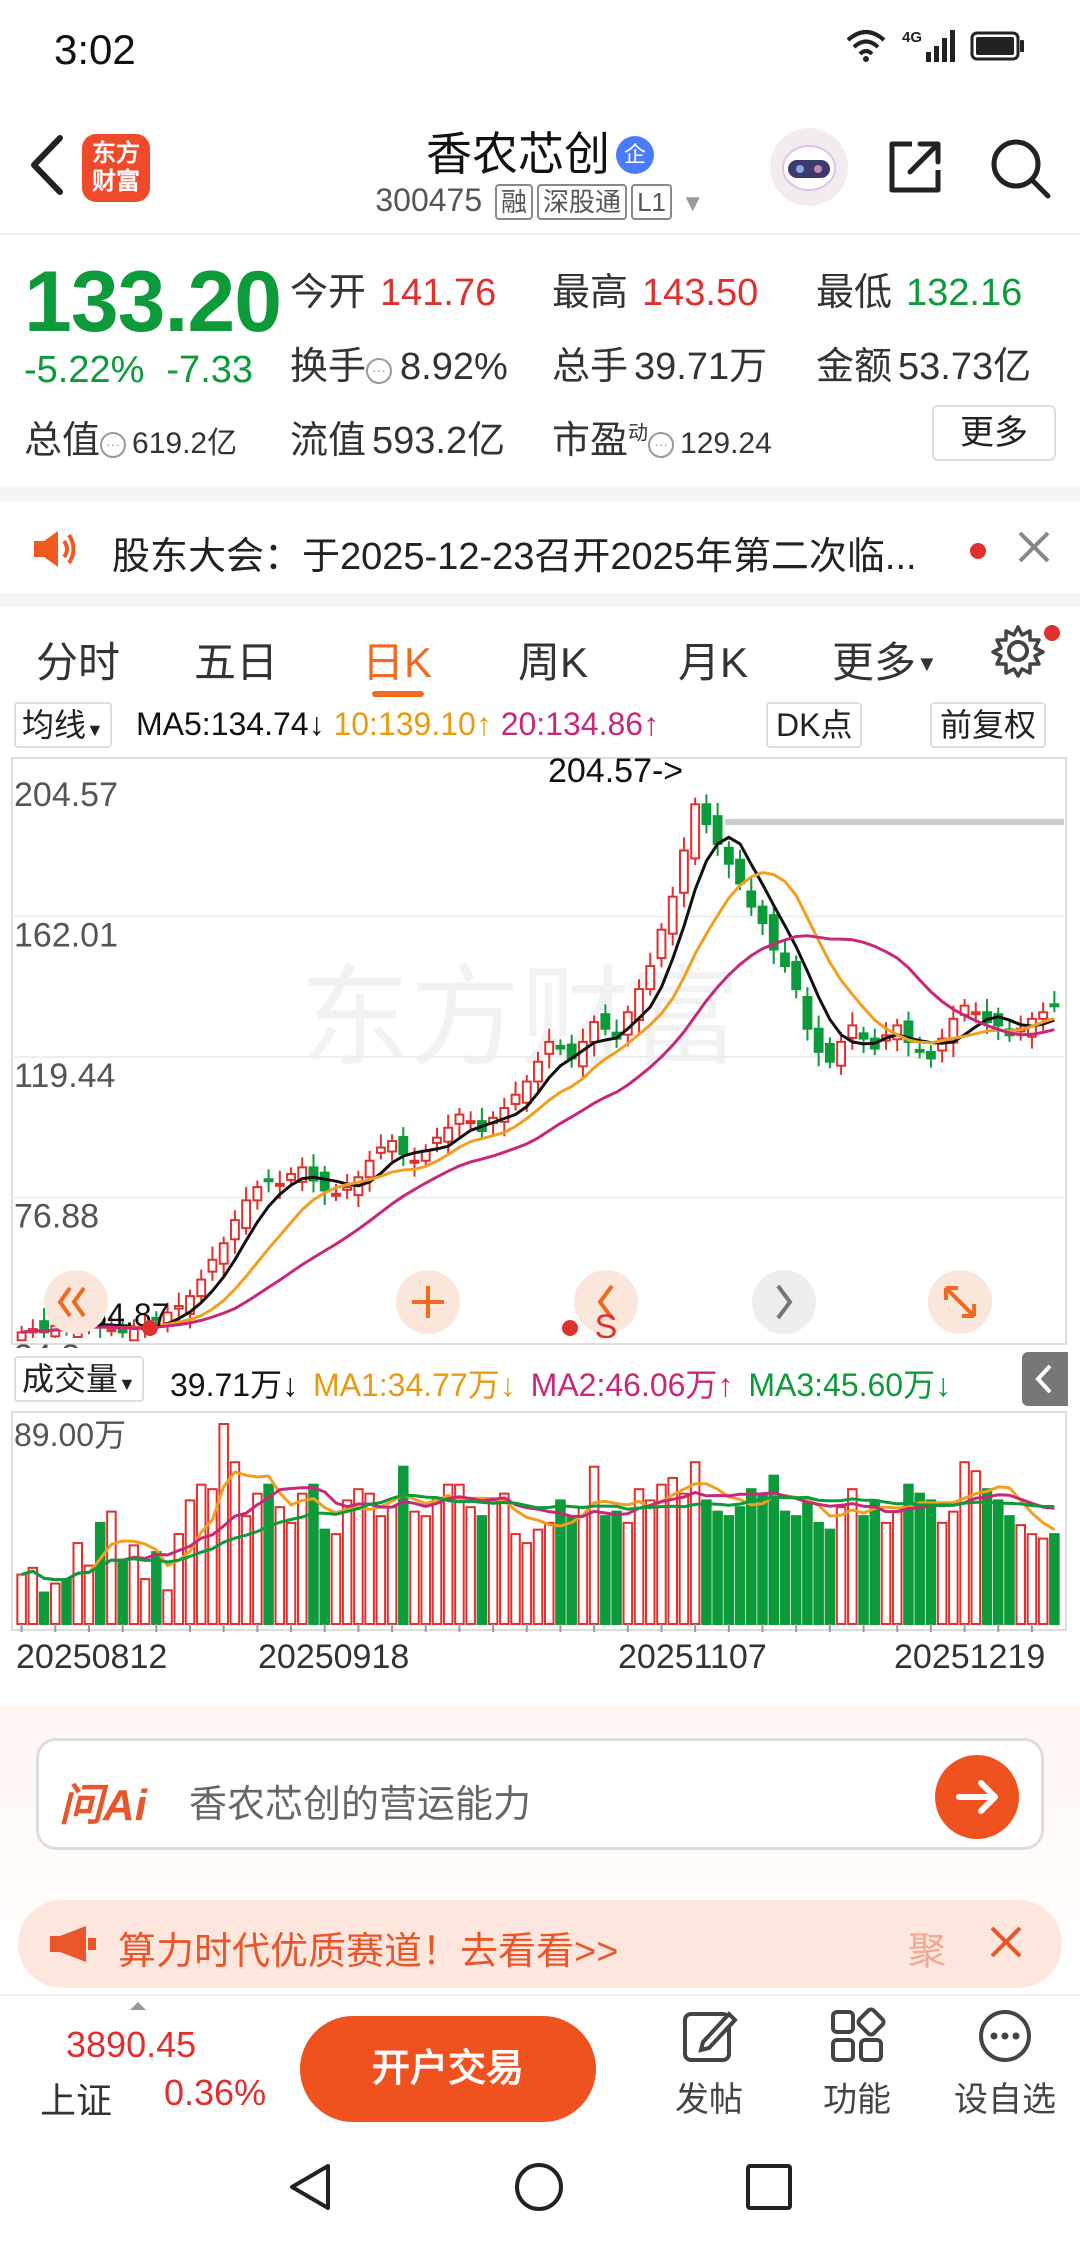 This screenshot has width=1080, height=2244. I want to click on y-tick-label: 76.88, so click(56, 1216).